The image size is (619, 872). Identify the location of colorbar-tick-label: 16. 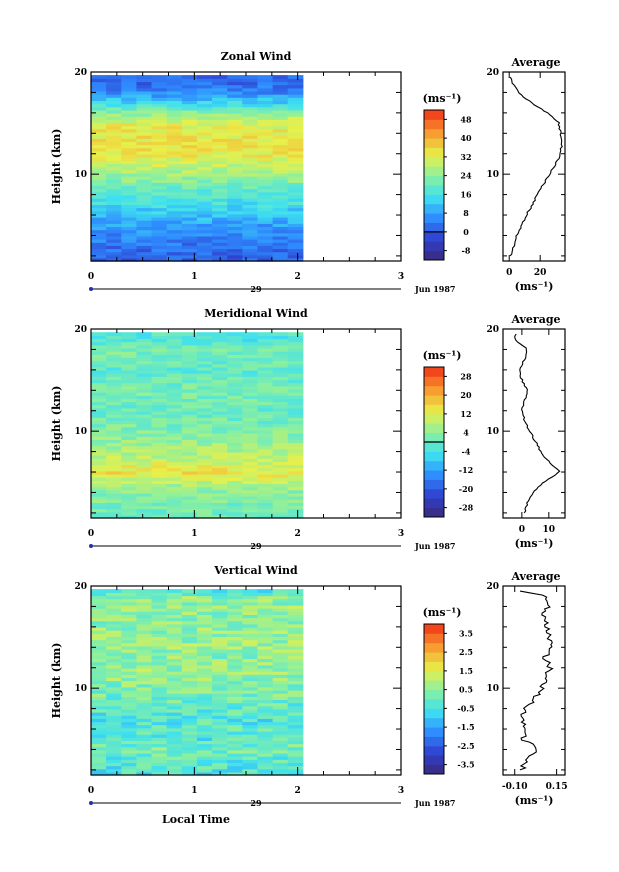
(466, 194).